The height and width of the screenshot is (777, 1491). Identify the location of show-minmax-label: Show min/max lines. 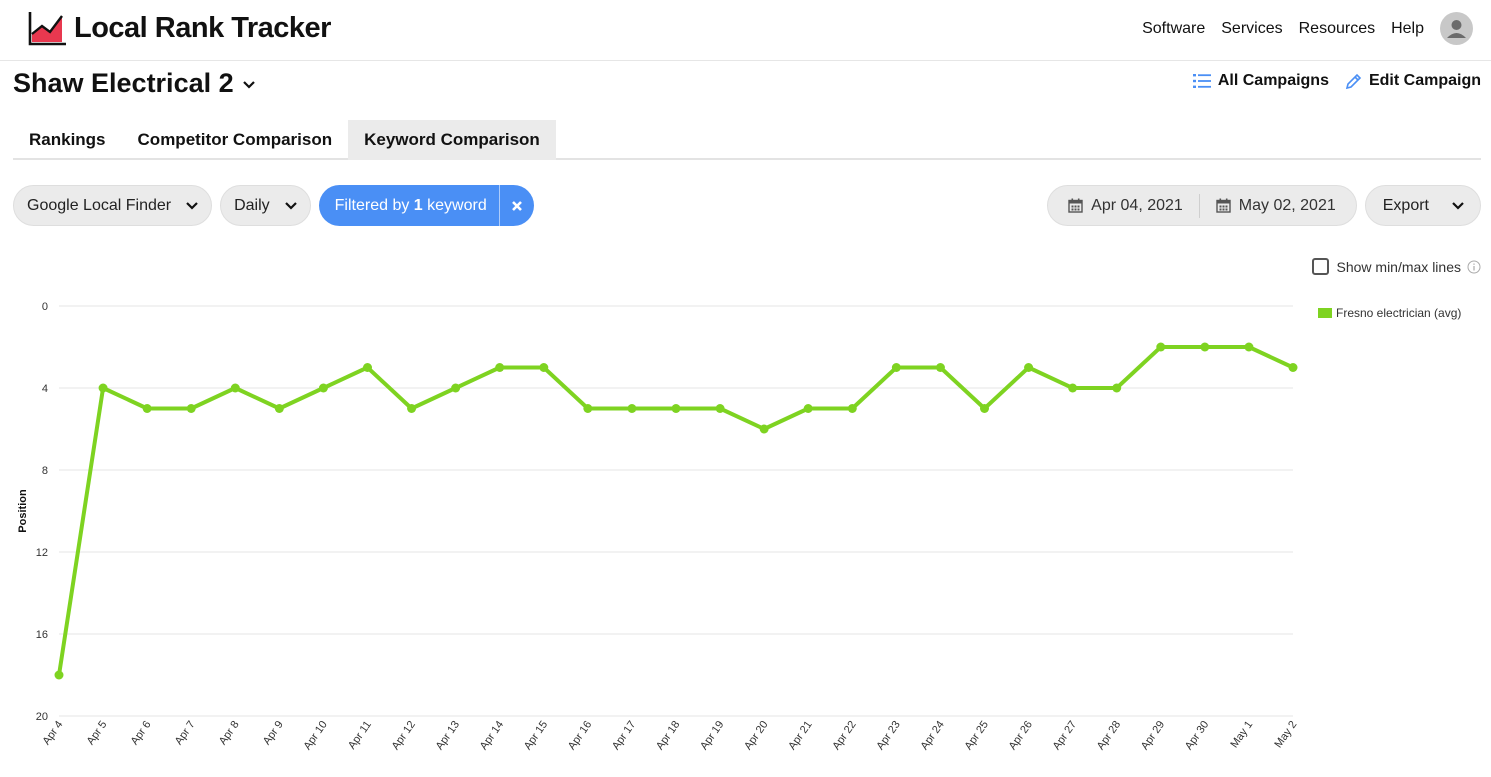
(1399, 266).